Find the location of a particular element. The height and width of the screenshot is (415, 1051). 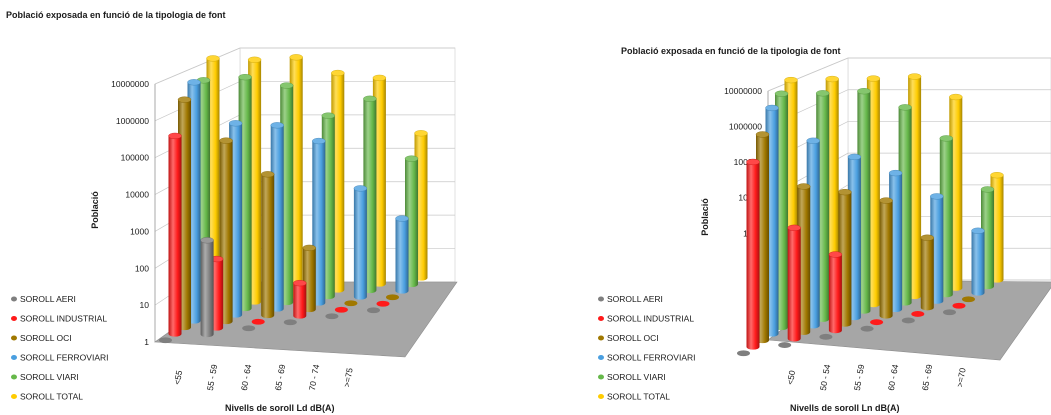

y-tick-label: 100000 is located at coordinates (135, 158).